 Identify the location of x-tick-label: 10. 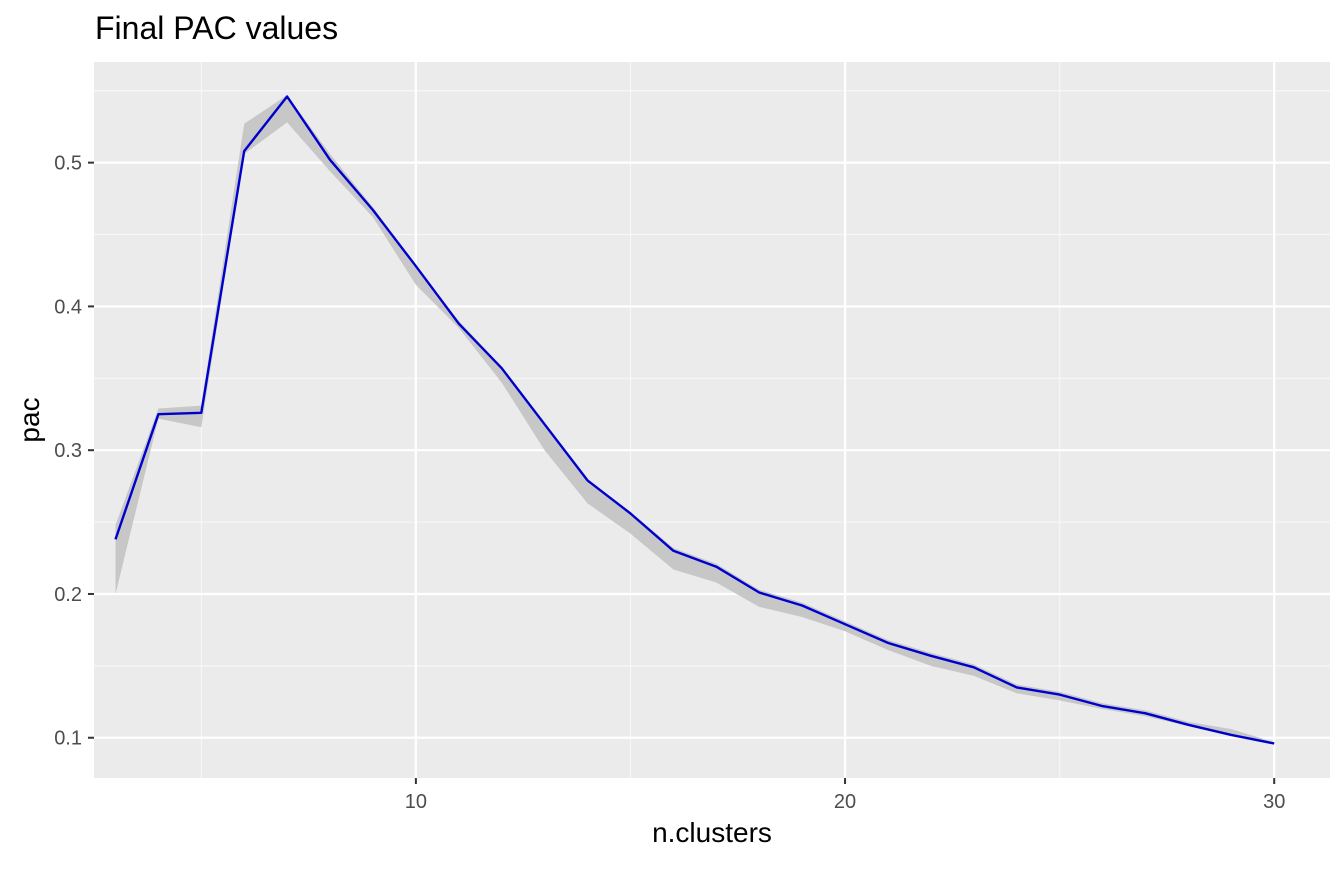
(416, 802).